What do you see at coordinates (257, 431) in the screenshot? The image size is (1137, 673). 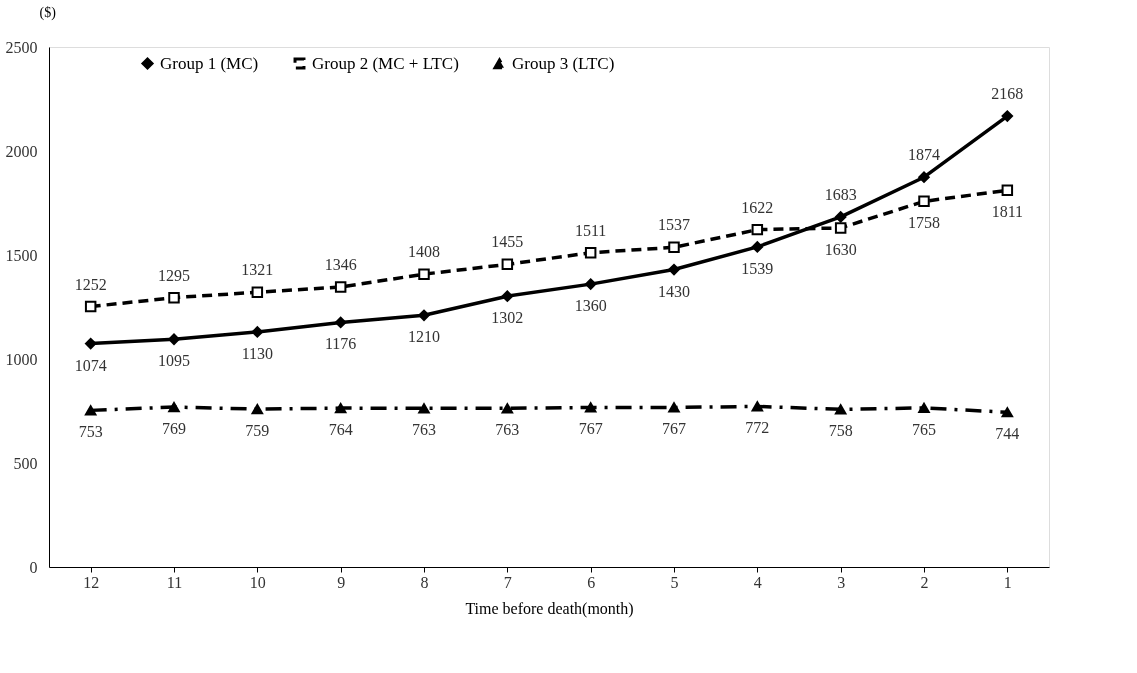 I see `data-label: 759` at bounding box center [257, 431].